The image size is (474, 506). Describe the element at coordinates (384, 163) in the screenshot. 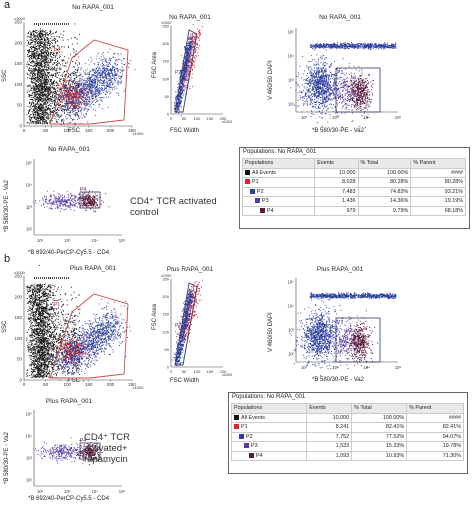

I see `header-pct-total: % Total` at that location.